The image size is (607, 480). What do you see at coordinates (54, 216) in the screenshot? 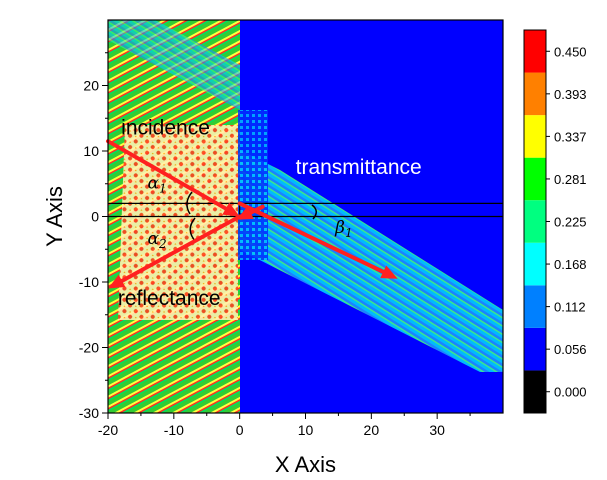
I see `y-axis-title: Y Axis` at bounding box center [54, 216].